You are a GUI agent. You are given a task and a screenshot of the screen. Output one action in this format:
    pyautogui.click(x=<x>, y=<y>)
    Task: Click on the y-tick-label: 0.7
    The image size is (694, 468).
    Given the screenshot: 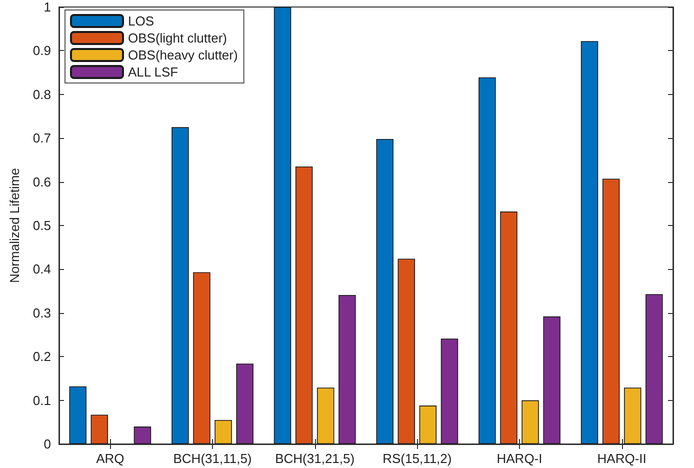 What is the action you would take?
    pyautogui.click(x=41, y=138)
    